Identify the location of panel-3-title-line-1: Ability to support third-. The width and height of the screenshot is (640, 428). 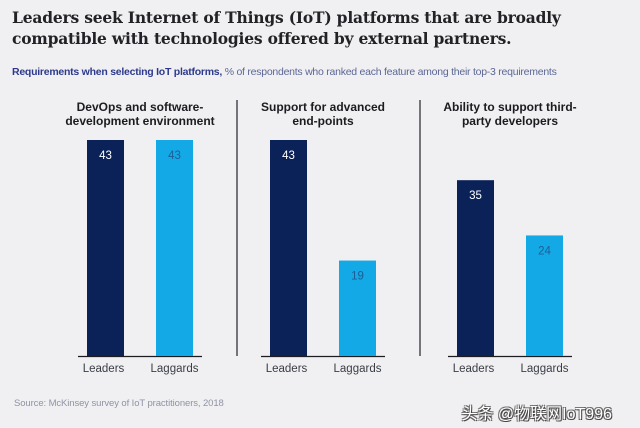
(509, 107).